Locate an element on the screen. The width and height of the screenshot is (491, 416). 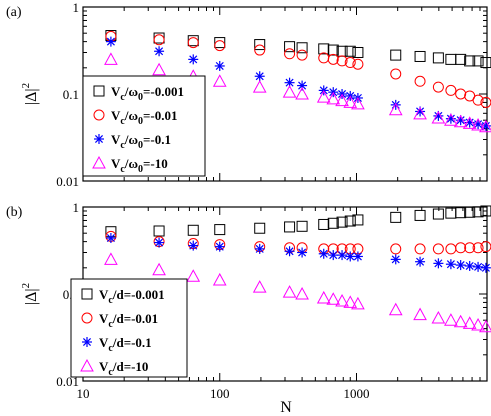
legend-entry: Vc/d=-0.1 is located at coordinates (125, 344).